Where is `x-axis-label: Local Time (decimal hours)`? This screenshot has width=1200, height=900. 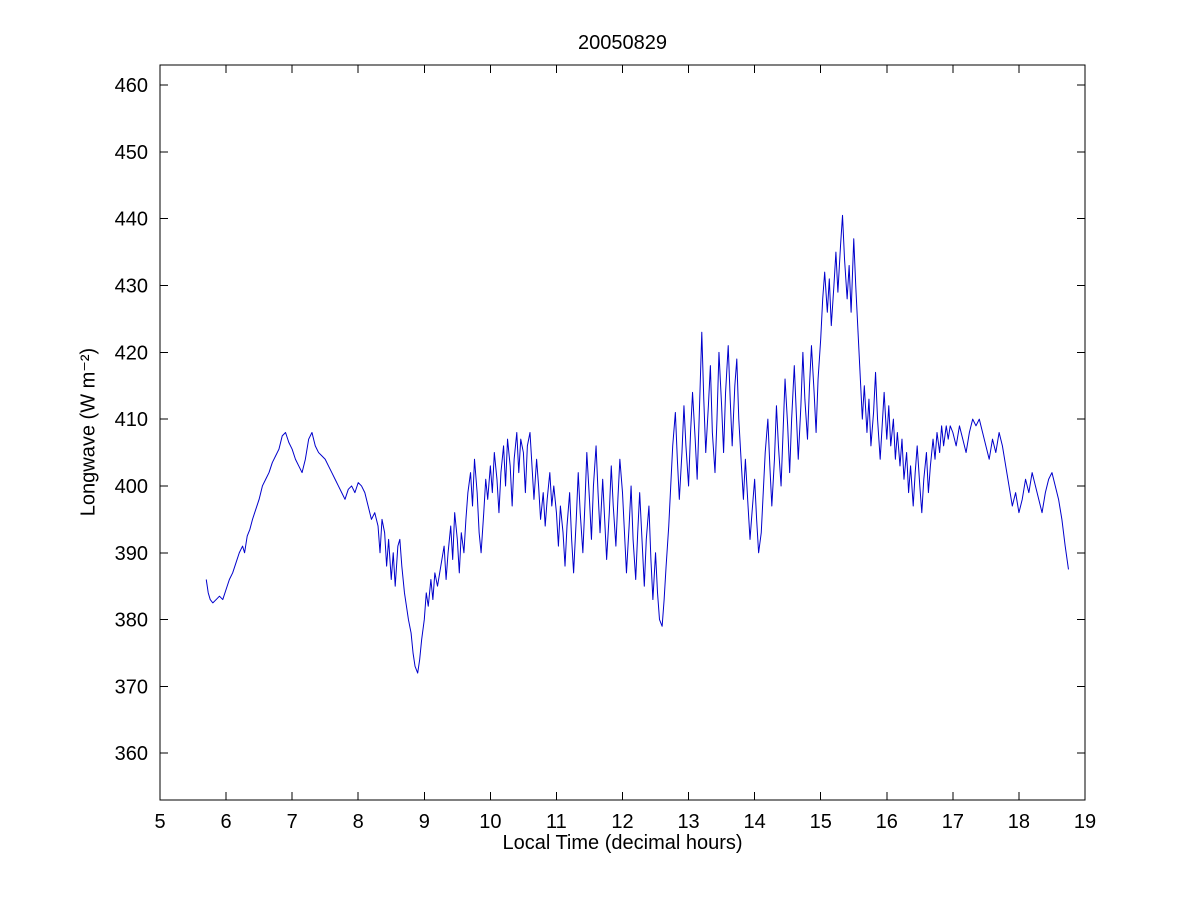 x-axis-label: Local Time (decimal hours) is located at coordinates (622, 843).